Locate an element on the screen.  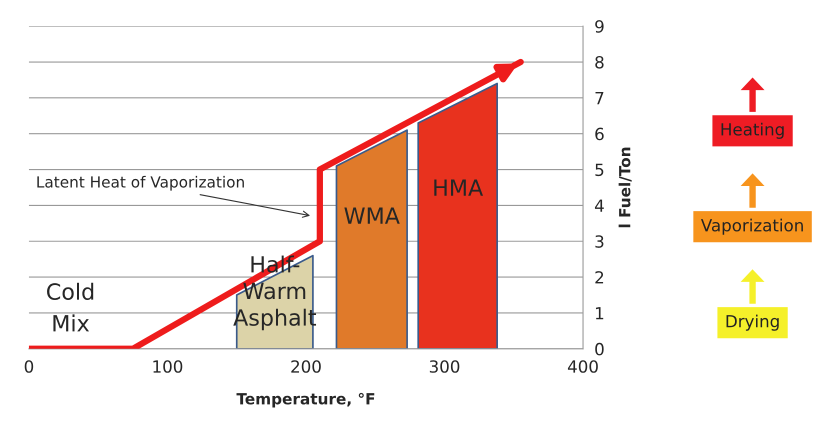
x-axis-title: Temperature, °F is located at coordinates (305, 400).